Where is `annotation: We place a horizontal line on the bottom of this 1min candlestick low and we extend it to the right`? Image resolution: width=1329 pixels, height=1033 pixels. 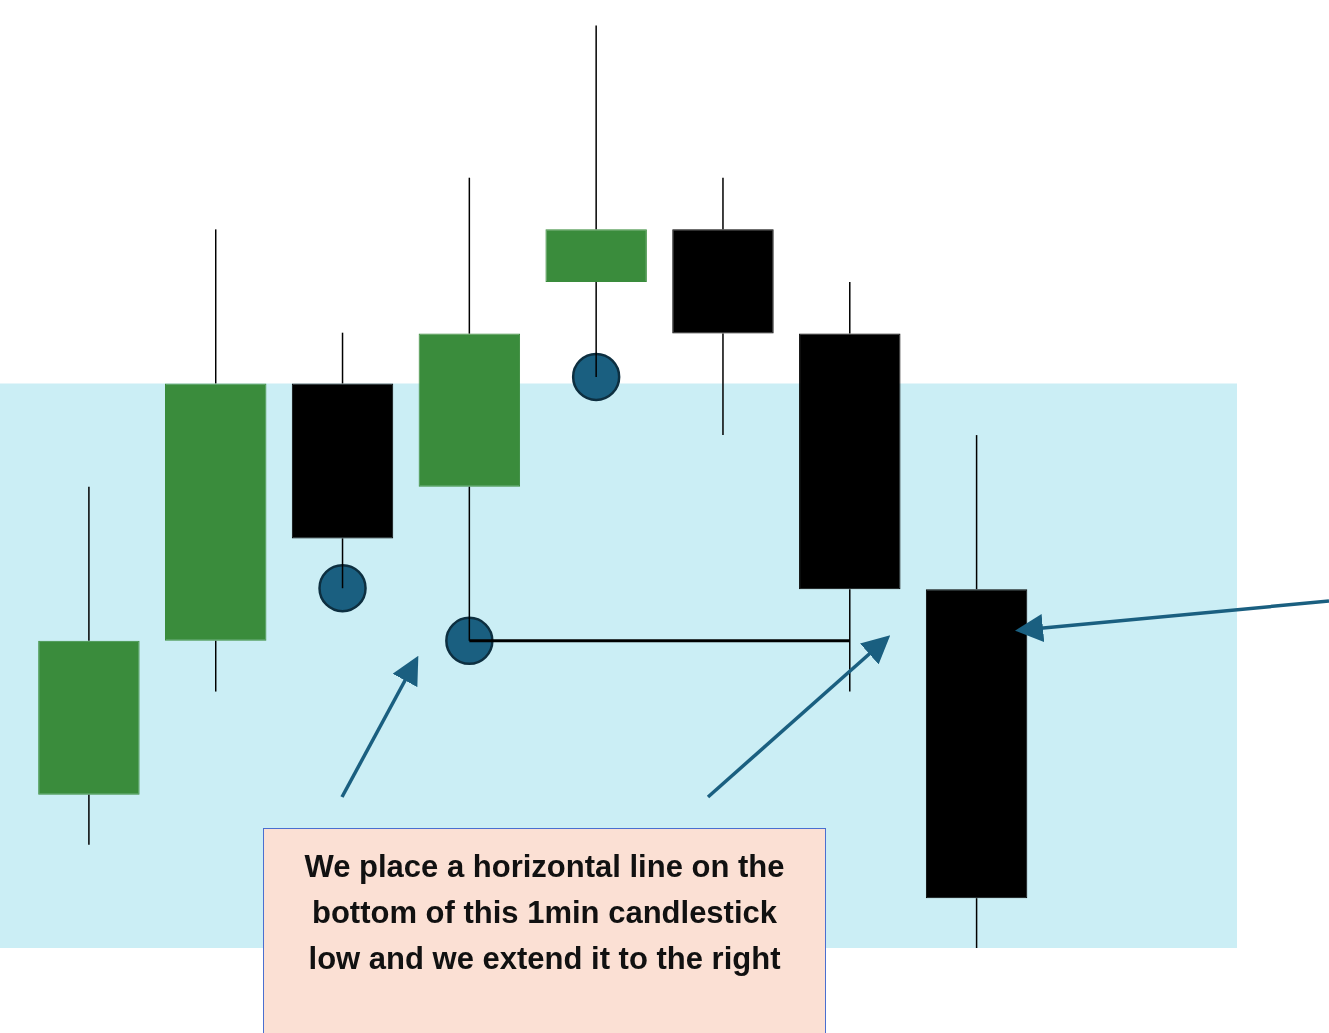
annotation: We place a horizontal line on the bottom of this 1min candlestick low and we extend it to the right is located at coordinates (544, 913).